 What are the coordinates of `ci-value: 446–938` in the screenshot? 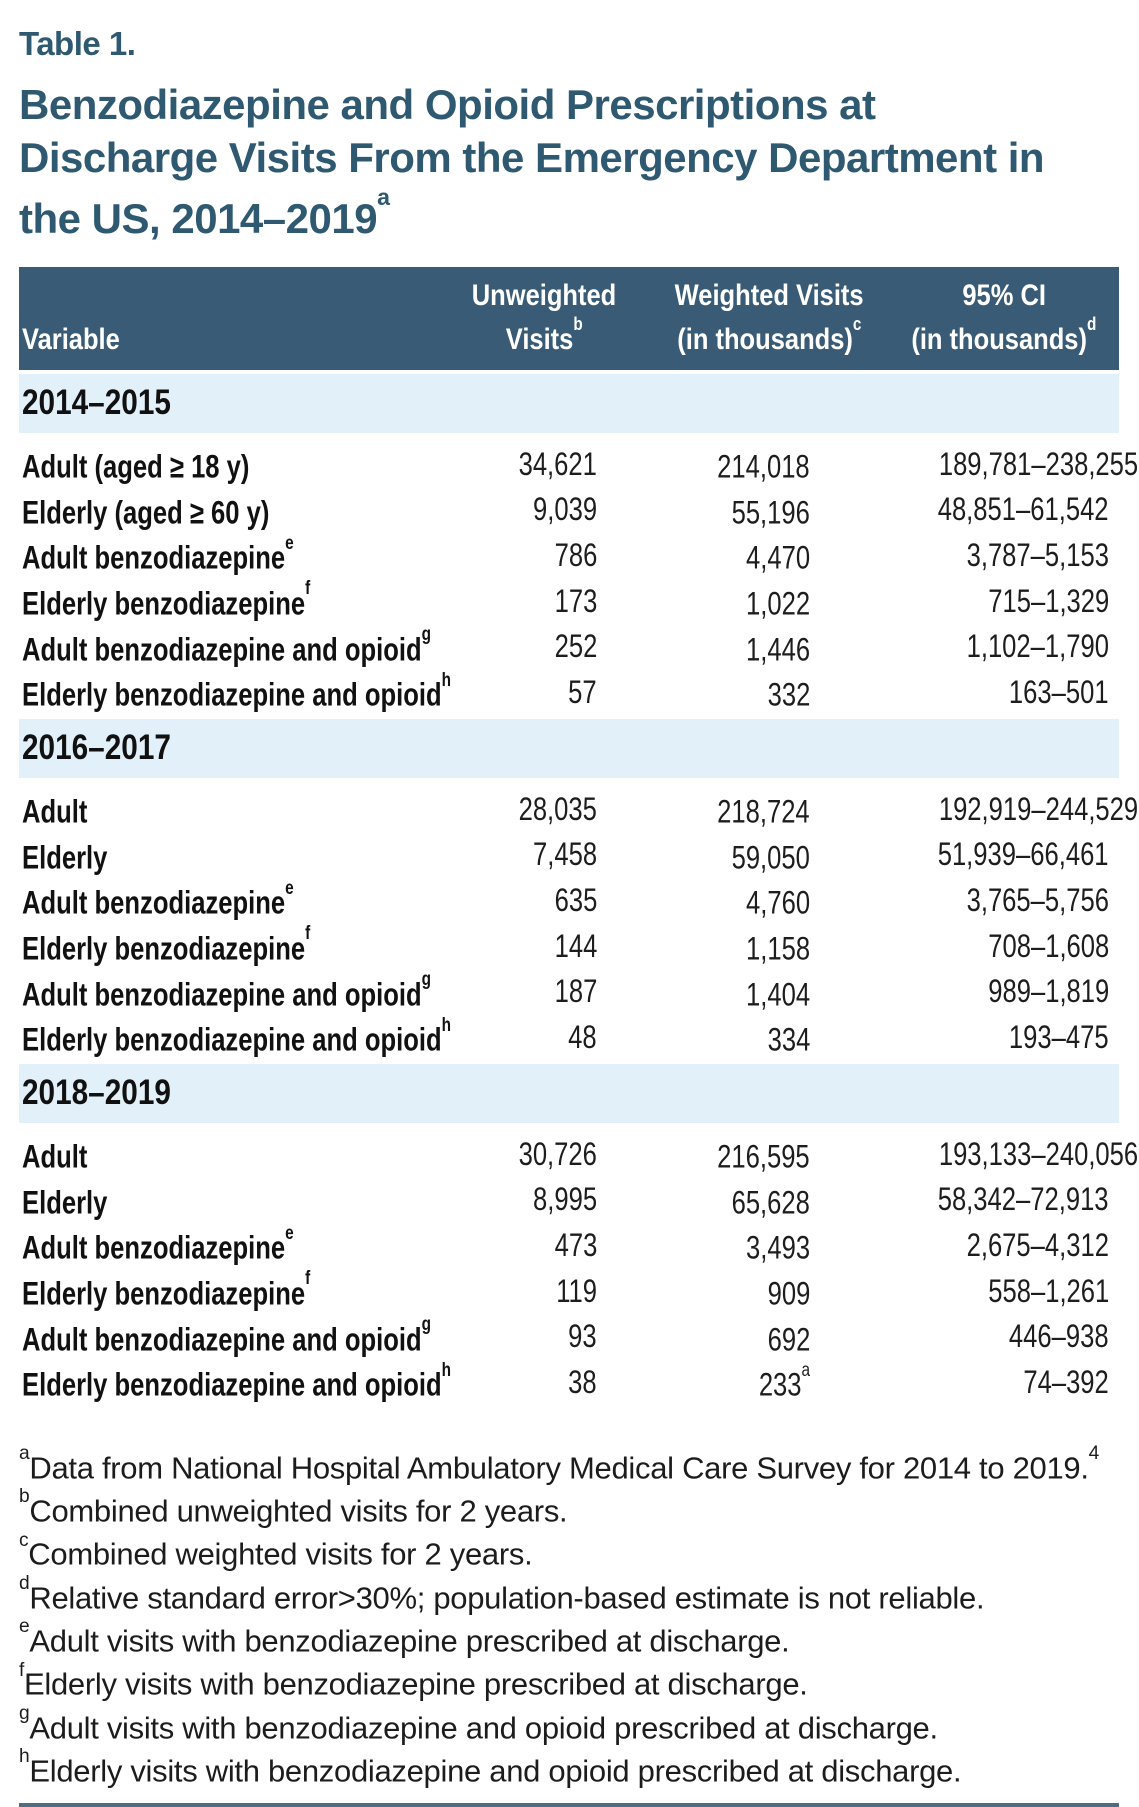 It's located at (1059, 1336).